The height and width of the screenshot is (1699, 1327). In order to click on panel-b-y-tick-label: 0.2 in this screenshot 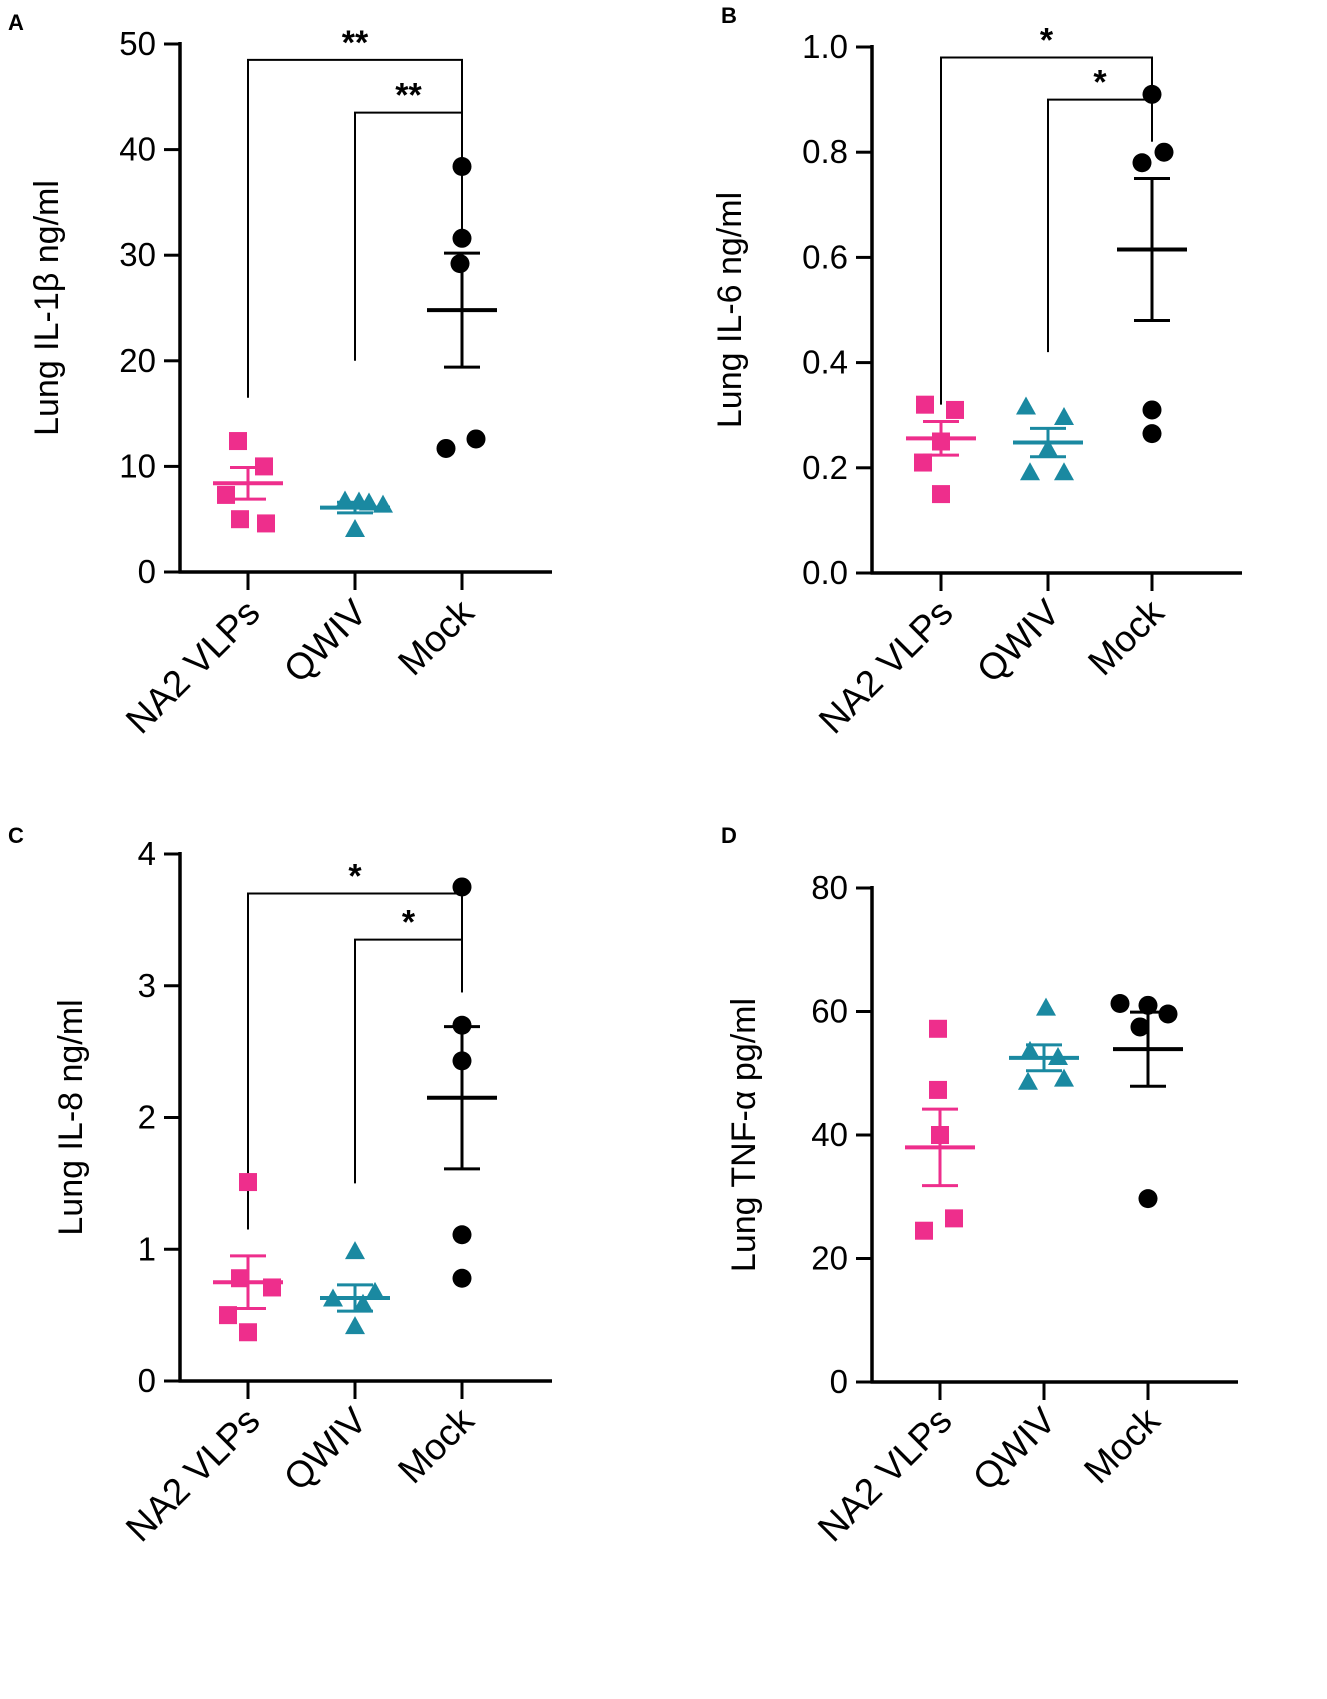, I will do `click(825, 467)`.